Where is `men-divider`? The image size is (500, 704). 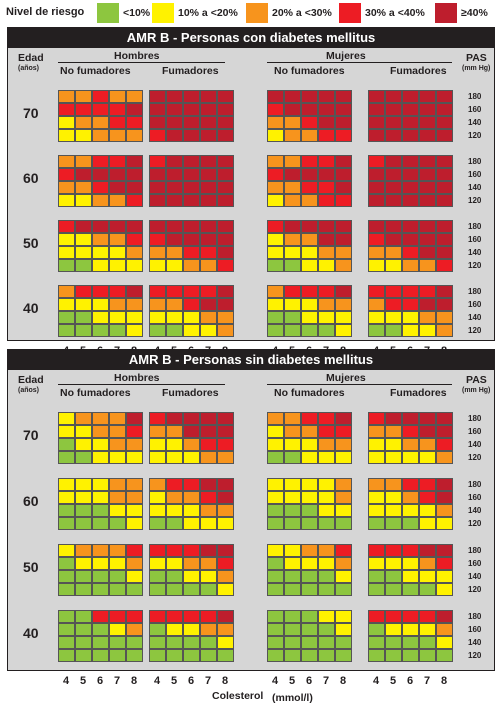
men-divider is located at coordinates (141, 62).